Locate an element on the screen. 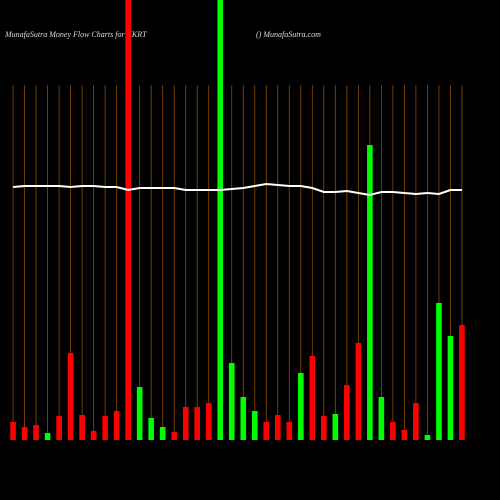 The height and width of the screenshot is (500, 500). chart-subtitle: () MunafaSutra.com is located at coordinates (288, 34).